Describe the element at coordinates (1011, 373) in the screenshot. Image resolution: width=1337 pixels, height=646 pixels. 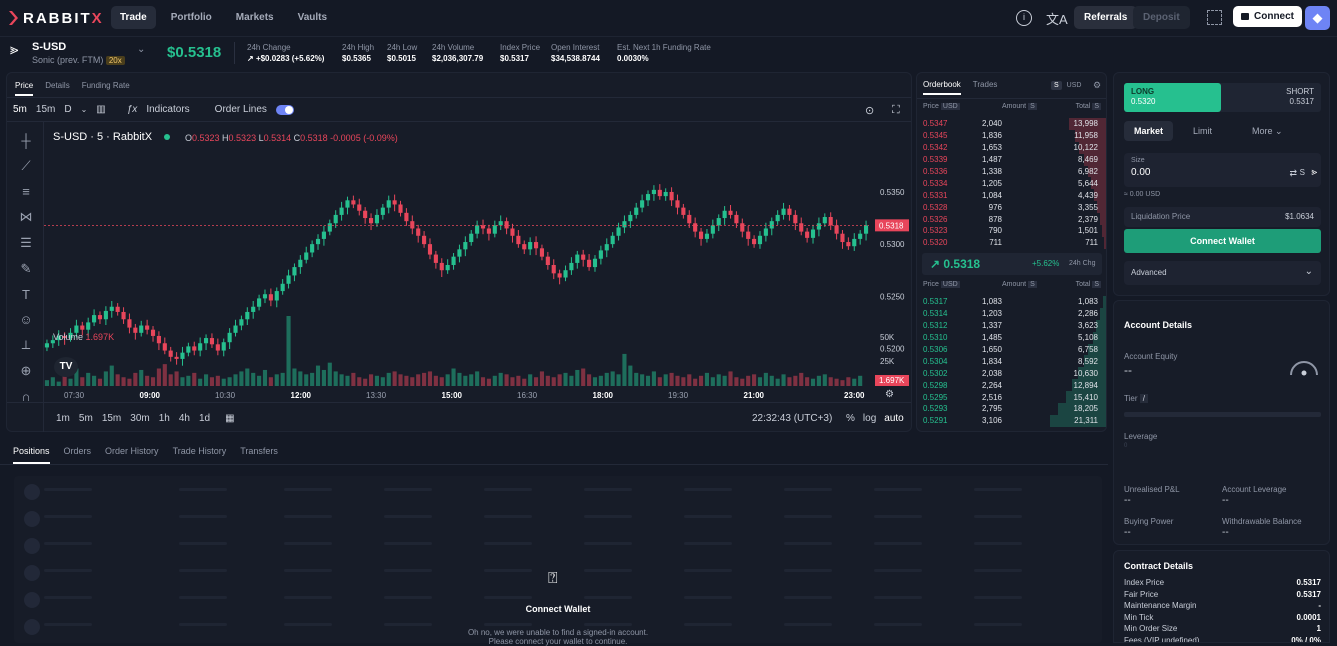
I see `bid-row: 0.5302 2,038 10,630` at that location.